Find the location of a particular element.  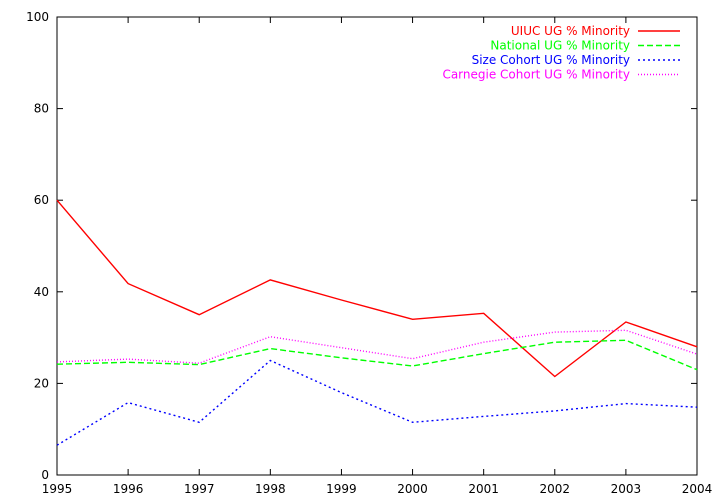

x-tick-label: 1995 is located at coordinates (57, 489).